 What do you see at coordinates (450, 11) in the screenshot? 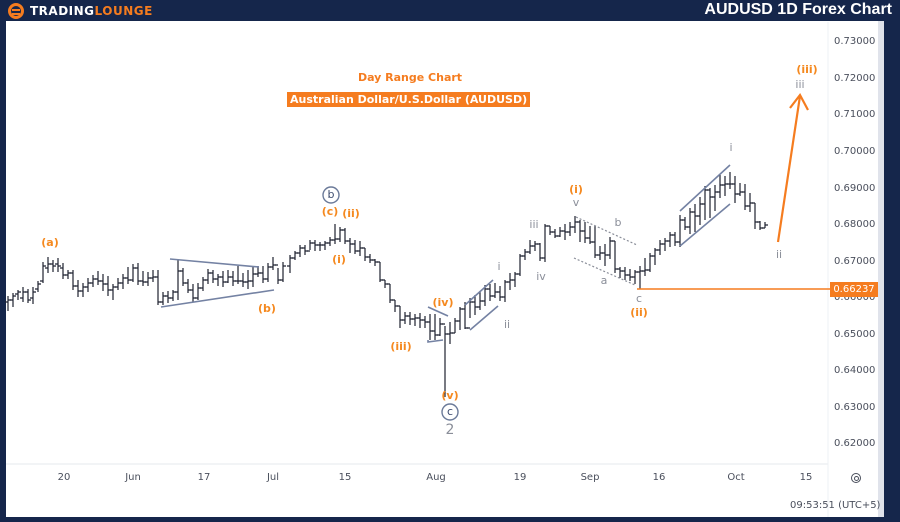
I see `header-bar: TRADINGLOUNGE AUDUSD 1D Forex Chart` at bounding box center [450, 11].